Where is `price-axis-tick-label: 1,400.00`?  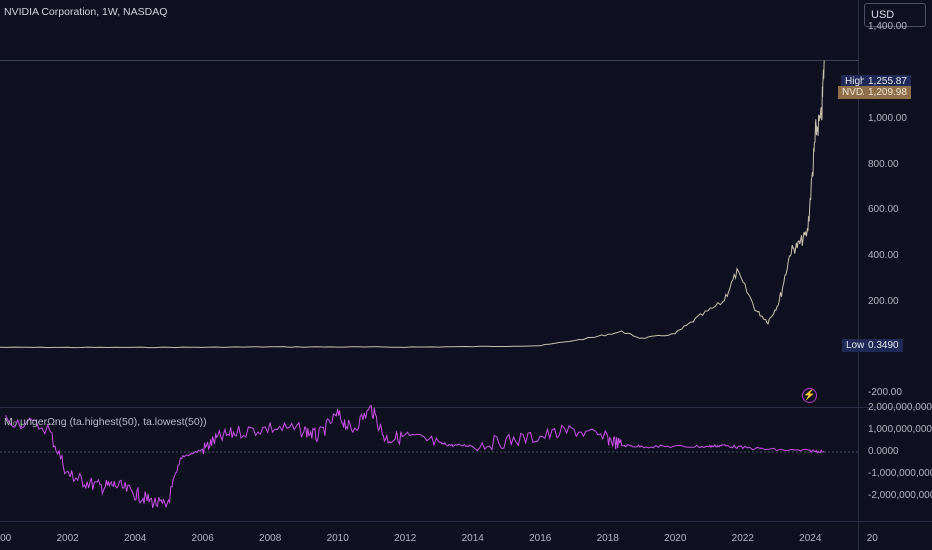
price-axis-tick-label: 1,400.00 is located at coordinates (887, 27).